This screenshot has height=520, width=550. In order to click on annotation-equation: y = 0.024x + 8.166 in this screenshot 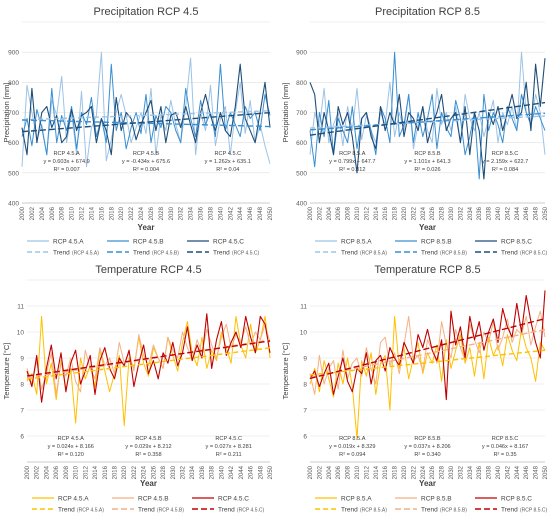, I will do `click(71, 447)`.